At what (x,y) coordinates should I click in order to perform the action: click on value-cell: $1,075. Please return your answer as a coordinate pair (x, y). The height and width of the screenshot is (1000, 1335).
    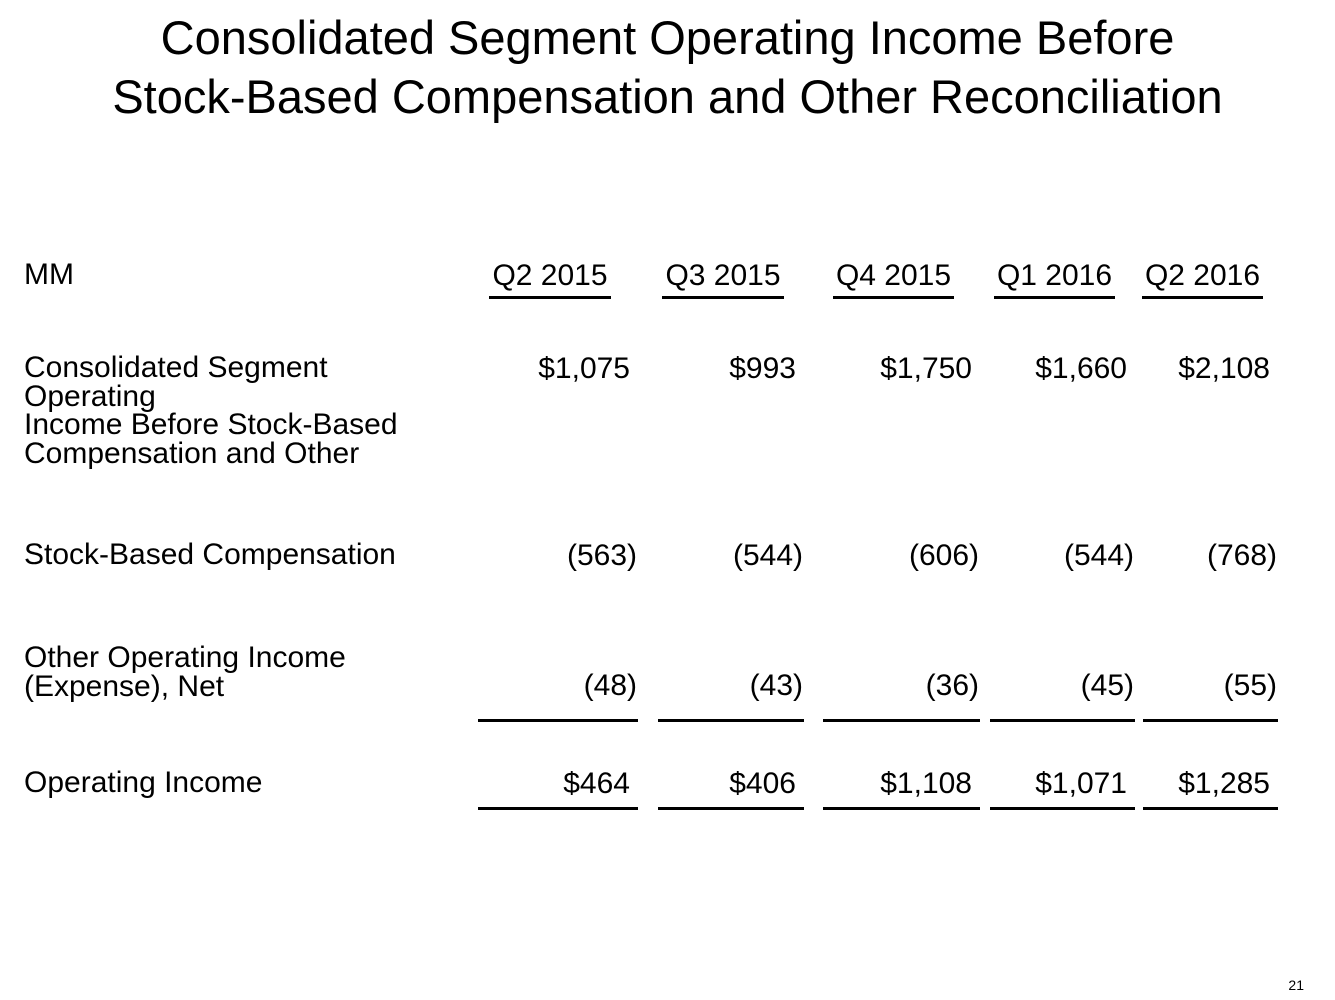
    Looking at the image, I should click on (584, 369).